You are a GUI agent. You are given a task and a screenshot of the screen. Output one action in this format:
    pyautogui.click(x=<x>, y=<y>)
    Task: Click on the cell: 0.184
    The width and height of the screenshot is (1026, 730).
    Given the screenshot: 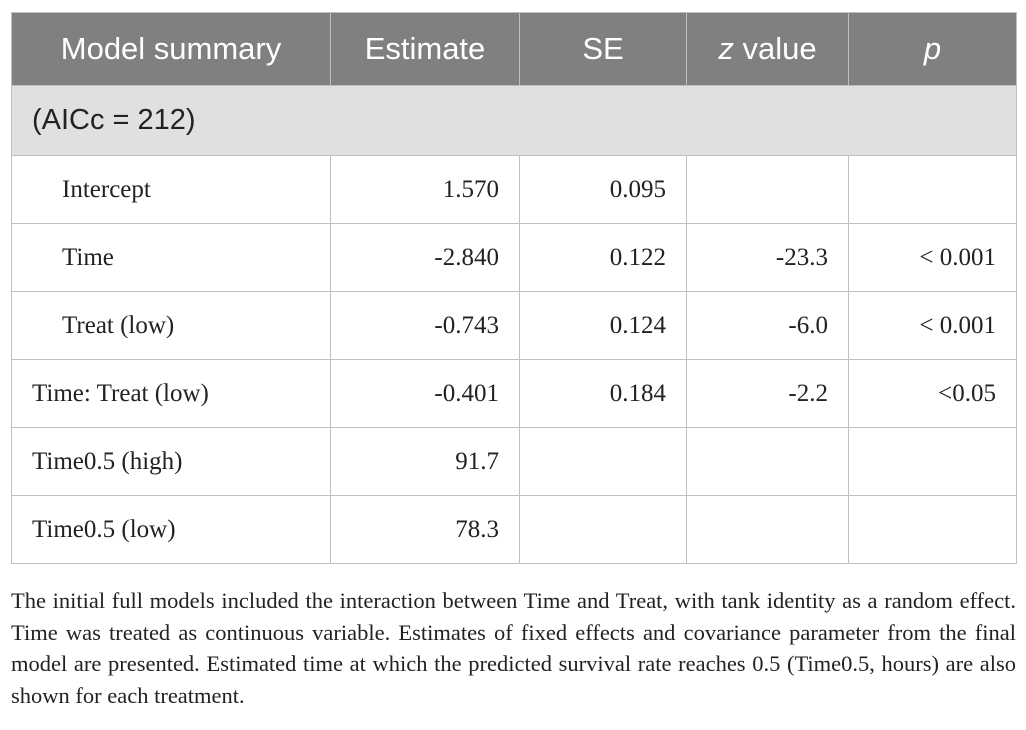 What is the action you would take?
    pyautogui.click(x=603, y=393)
    